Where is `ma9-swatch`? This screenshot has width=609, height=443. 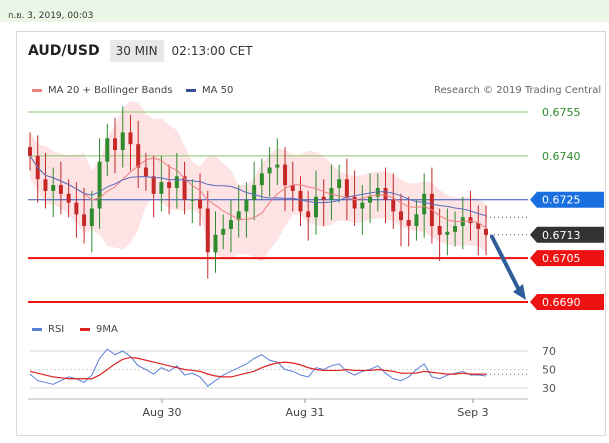
ma9-swatch is located at coordinates (85, 329).